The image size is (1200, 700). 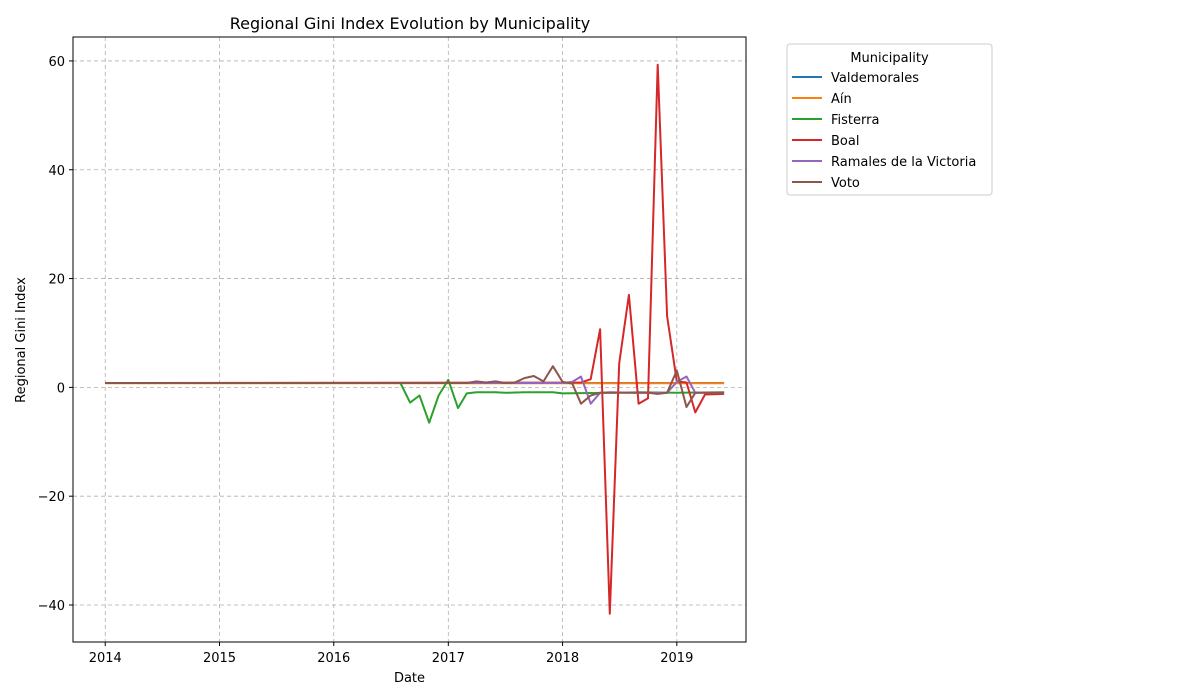 What do you see at coordinates (391, 654) in the screenshot?
I see `x-axis: 2014 2015 2016 2017 2018 2019` at bounding box center [391, 654].